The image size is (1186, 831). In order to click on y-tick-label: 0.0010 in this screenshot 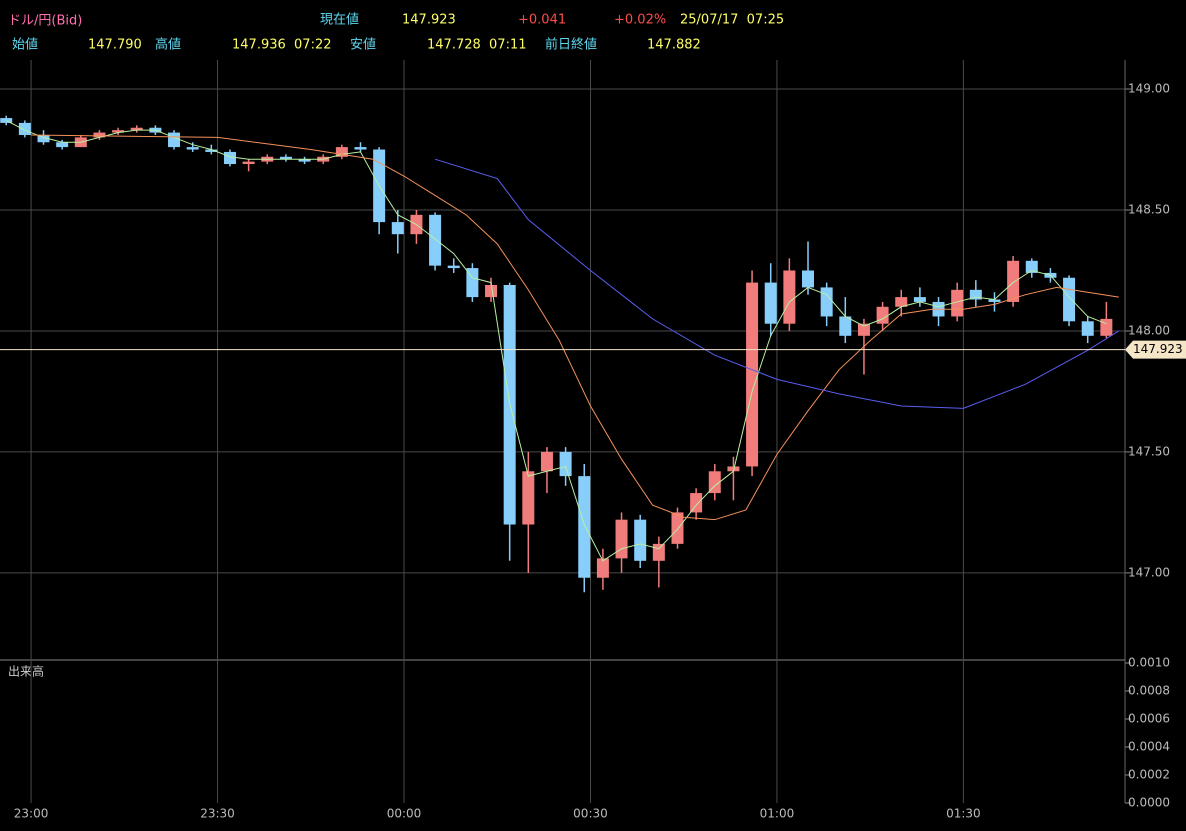, I will do `click(1149, 663)`.